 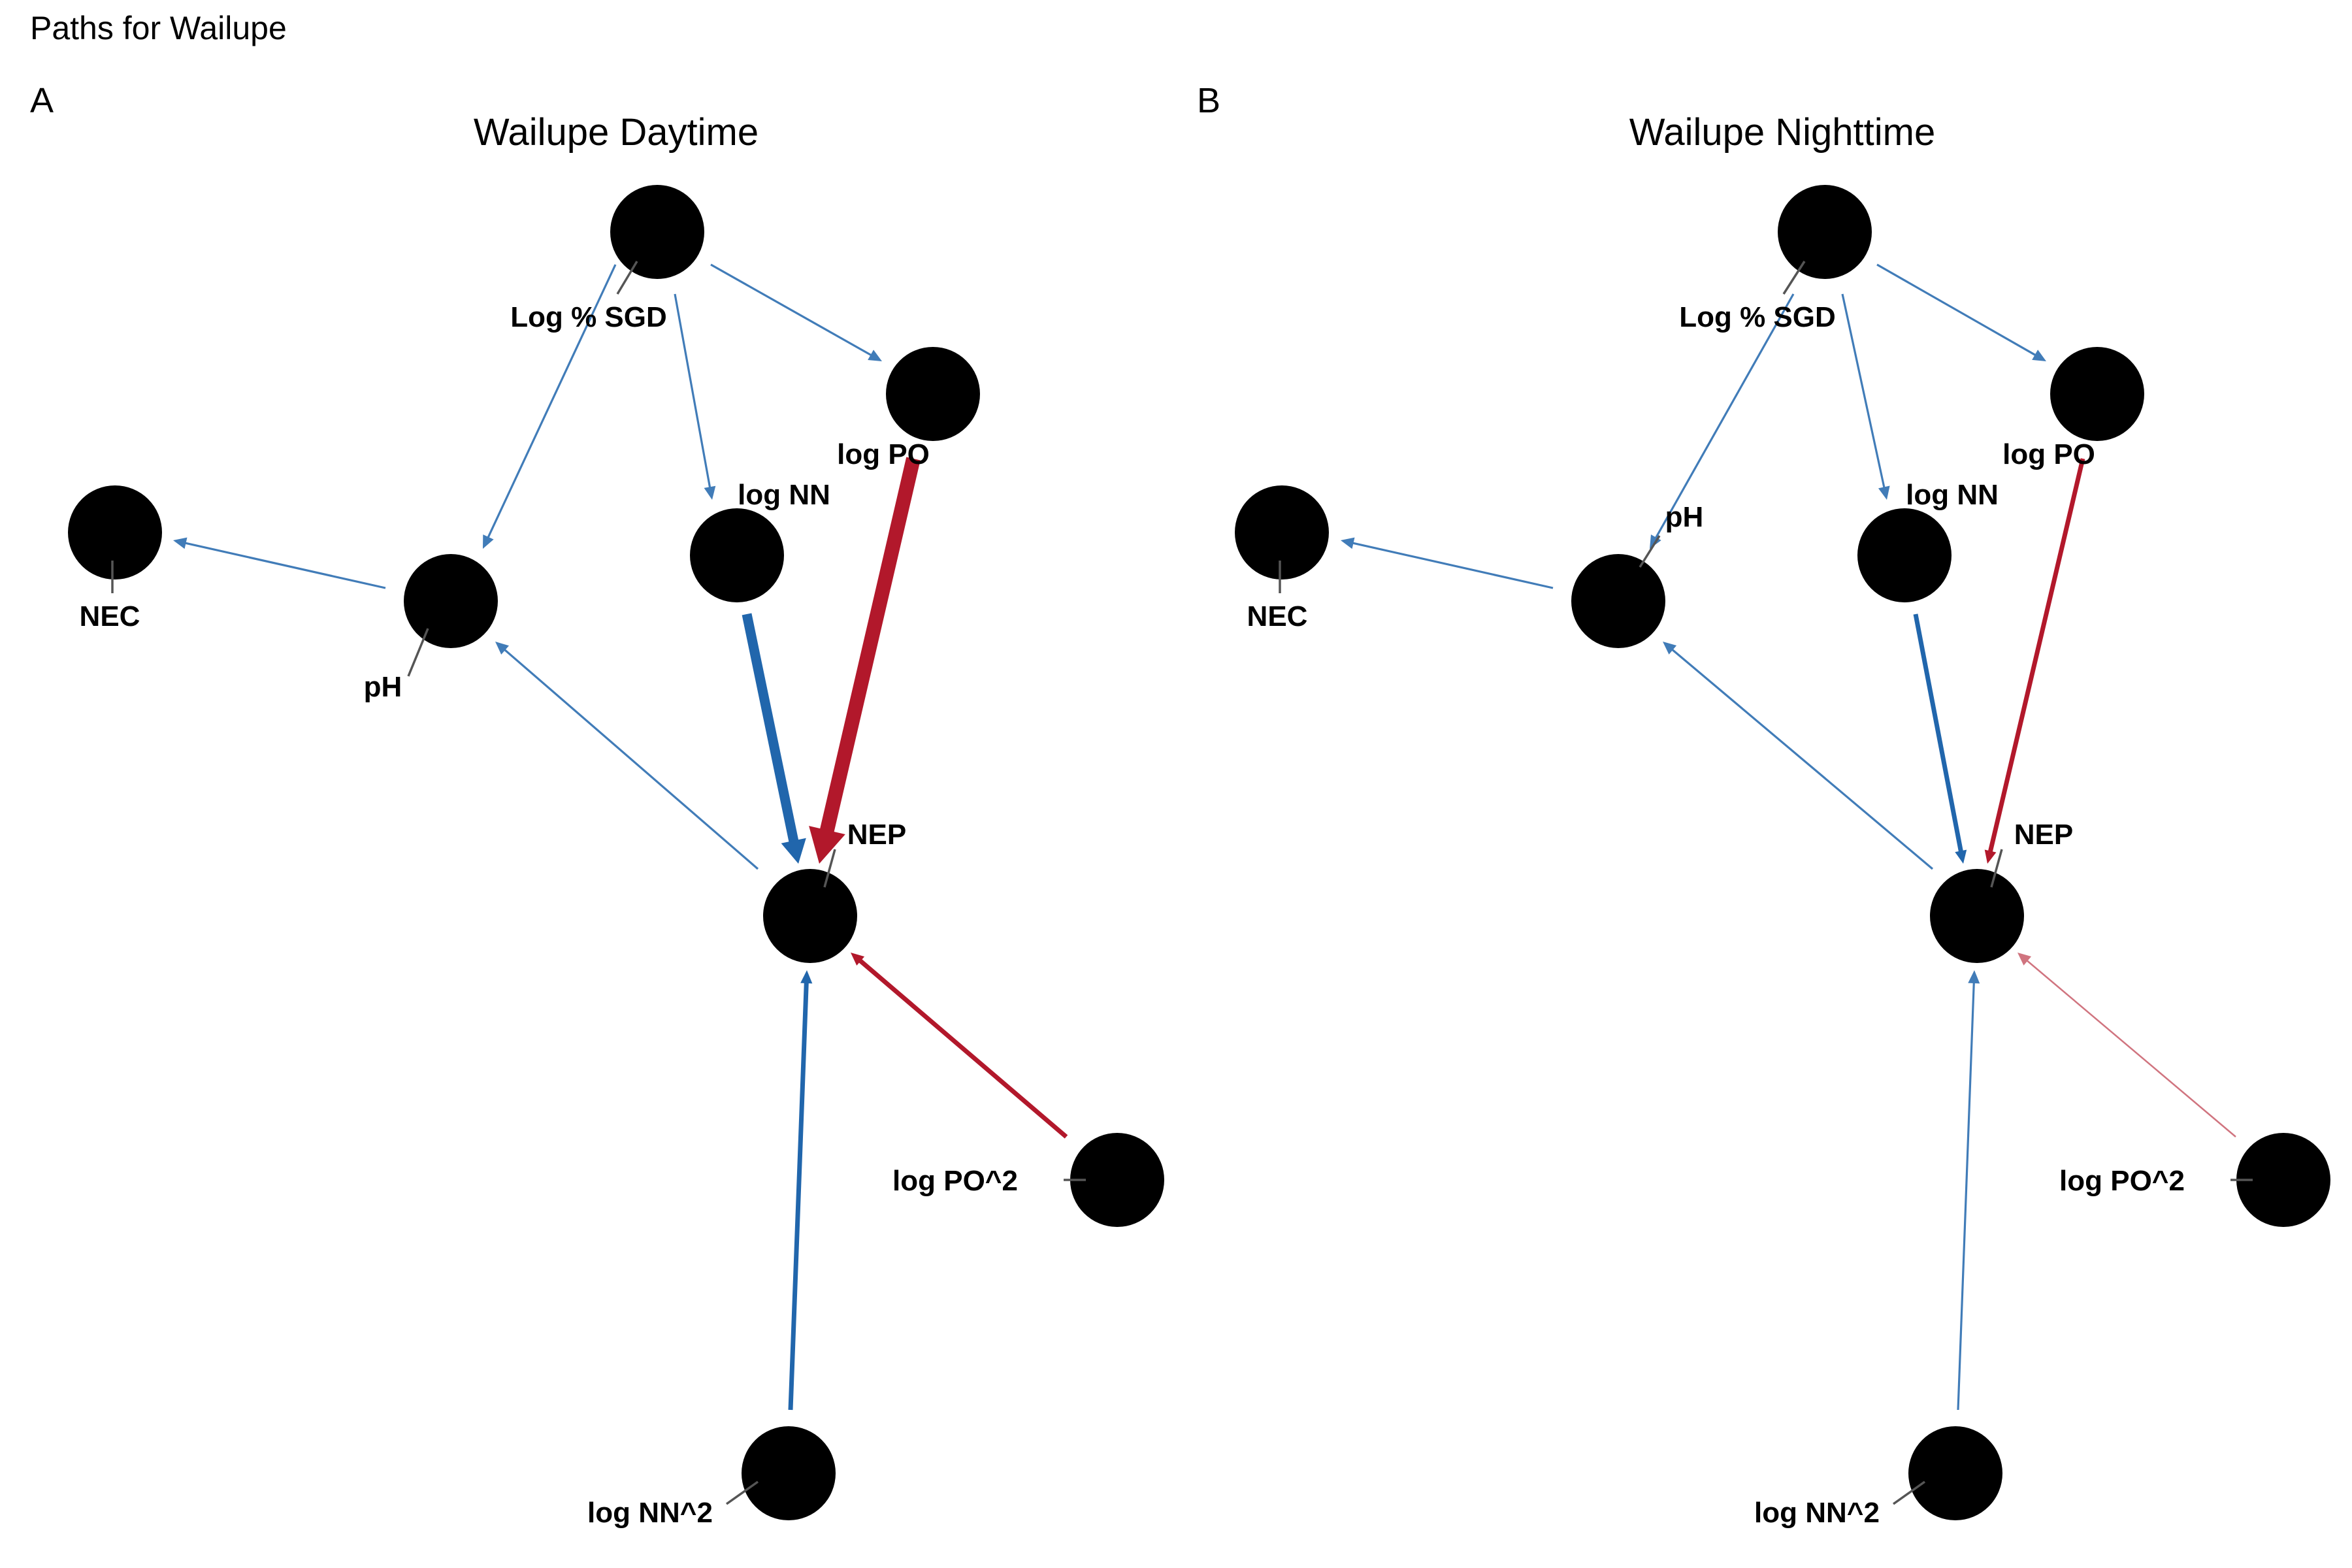 What do you see at coordinates (42, 100) in the screenshot?
I see `panel-tag: A` at bounding box center [42, 100].